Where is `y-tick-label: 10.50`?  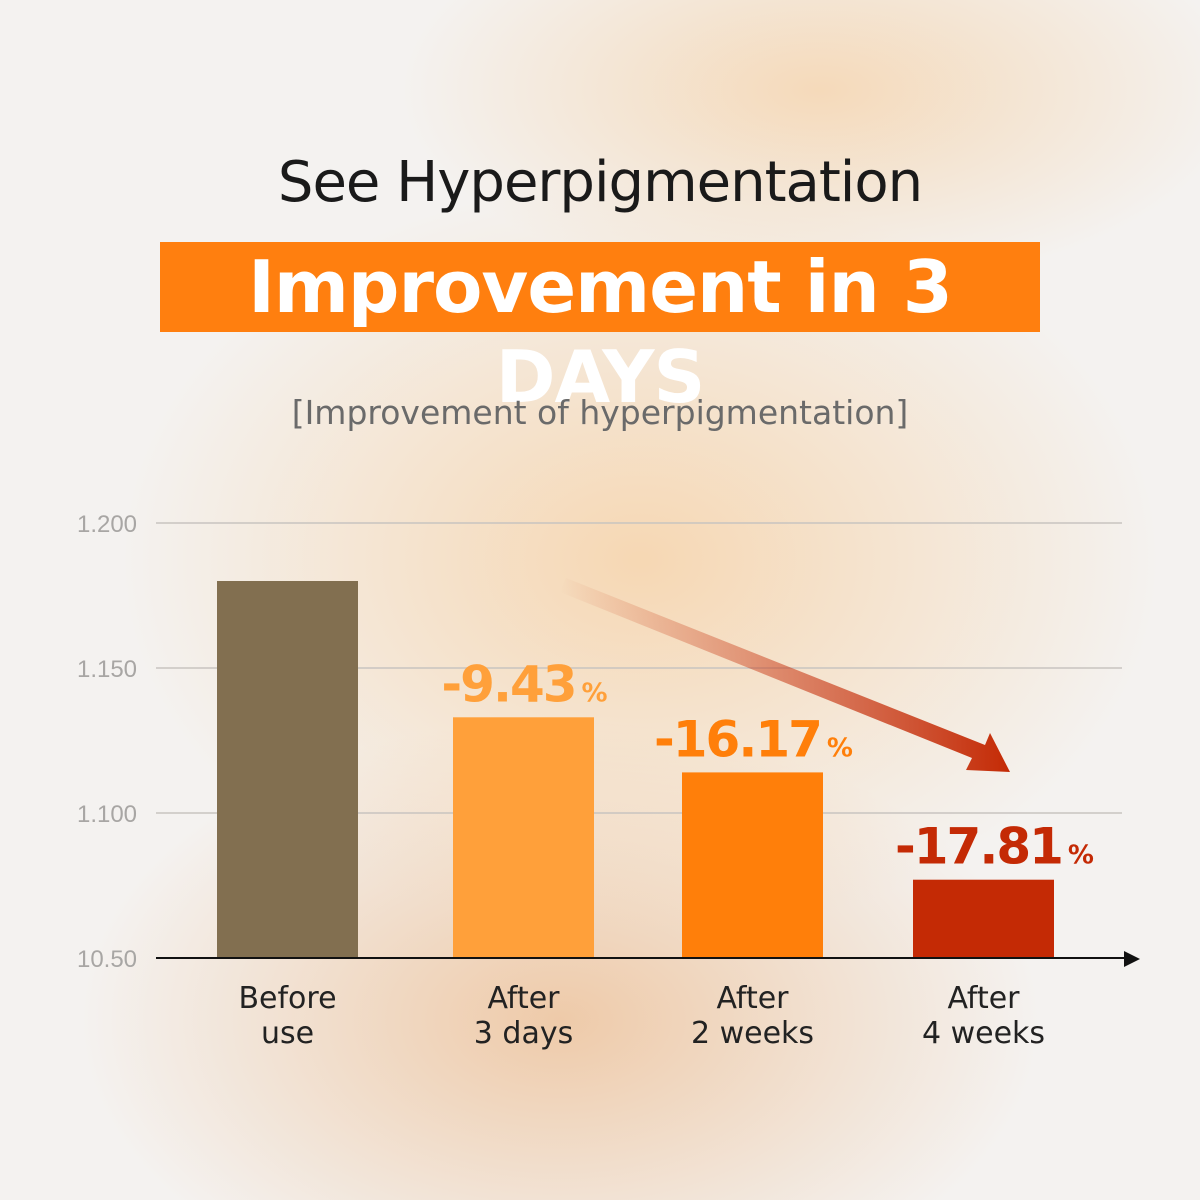 y-tick-label: 10.50 is located at coordinates (107, 959).